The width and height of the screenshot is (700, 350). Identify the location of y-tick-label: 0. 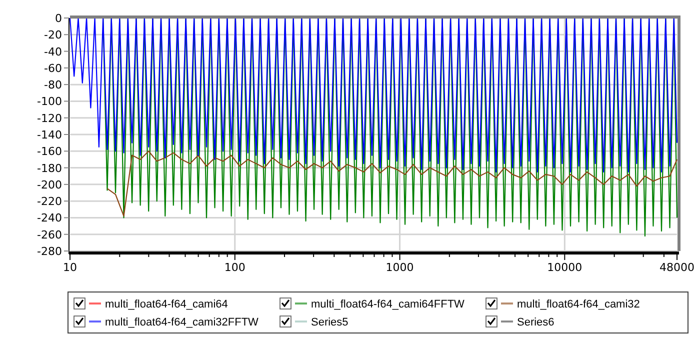
(58, 18).